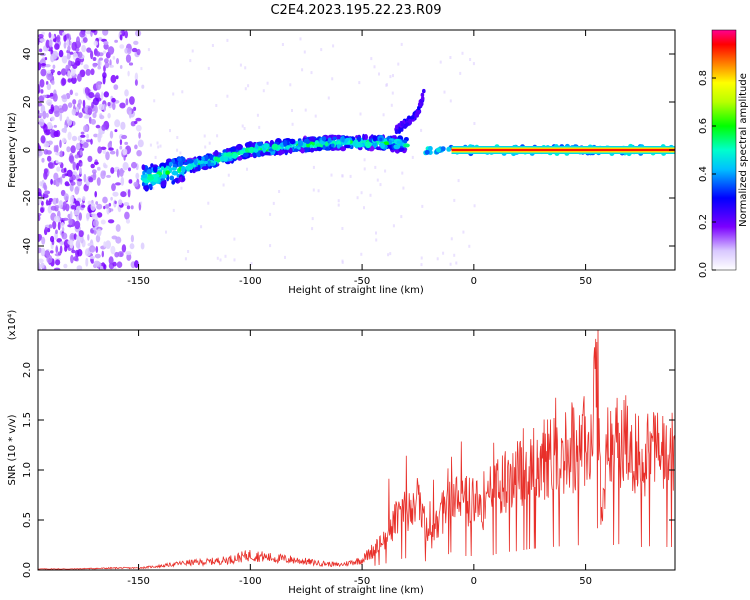 The width and height of the screenshot is (750, 600). Describe the element at coordinates (12, 325) in the screenshot. I see `snr-multiplier: (x10⁴)` at that location.